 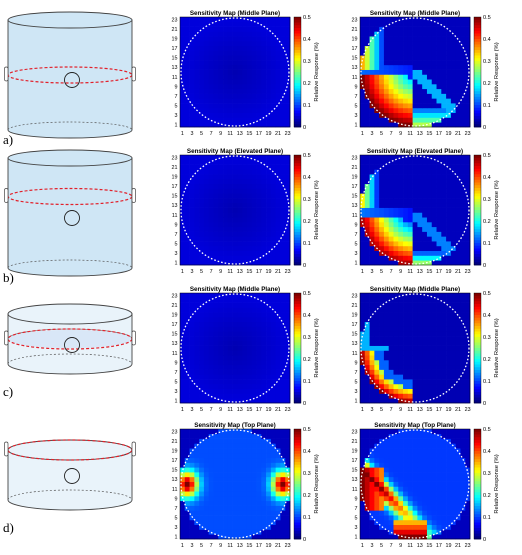 I want to click on x-tick-label: 15, so click(x=249, y=410).